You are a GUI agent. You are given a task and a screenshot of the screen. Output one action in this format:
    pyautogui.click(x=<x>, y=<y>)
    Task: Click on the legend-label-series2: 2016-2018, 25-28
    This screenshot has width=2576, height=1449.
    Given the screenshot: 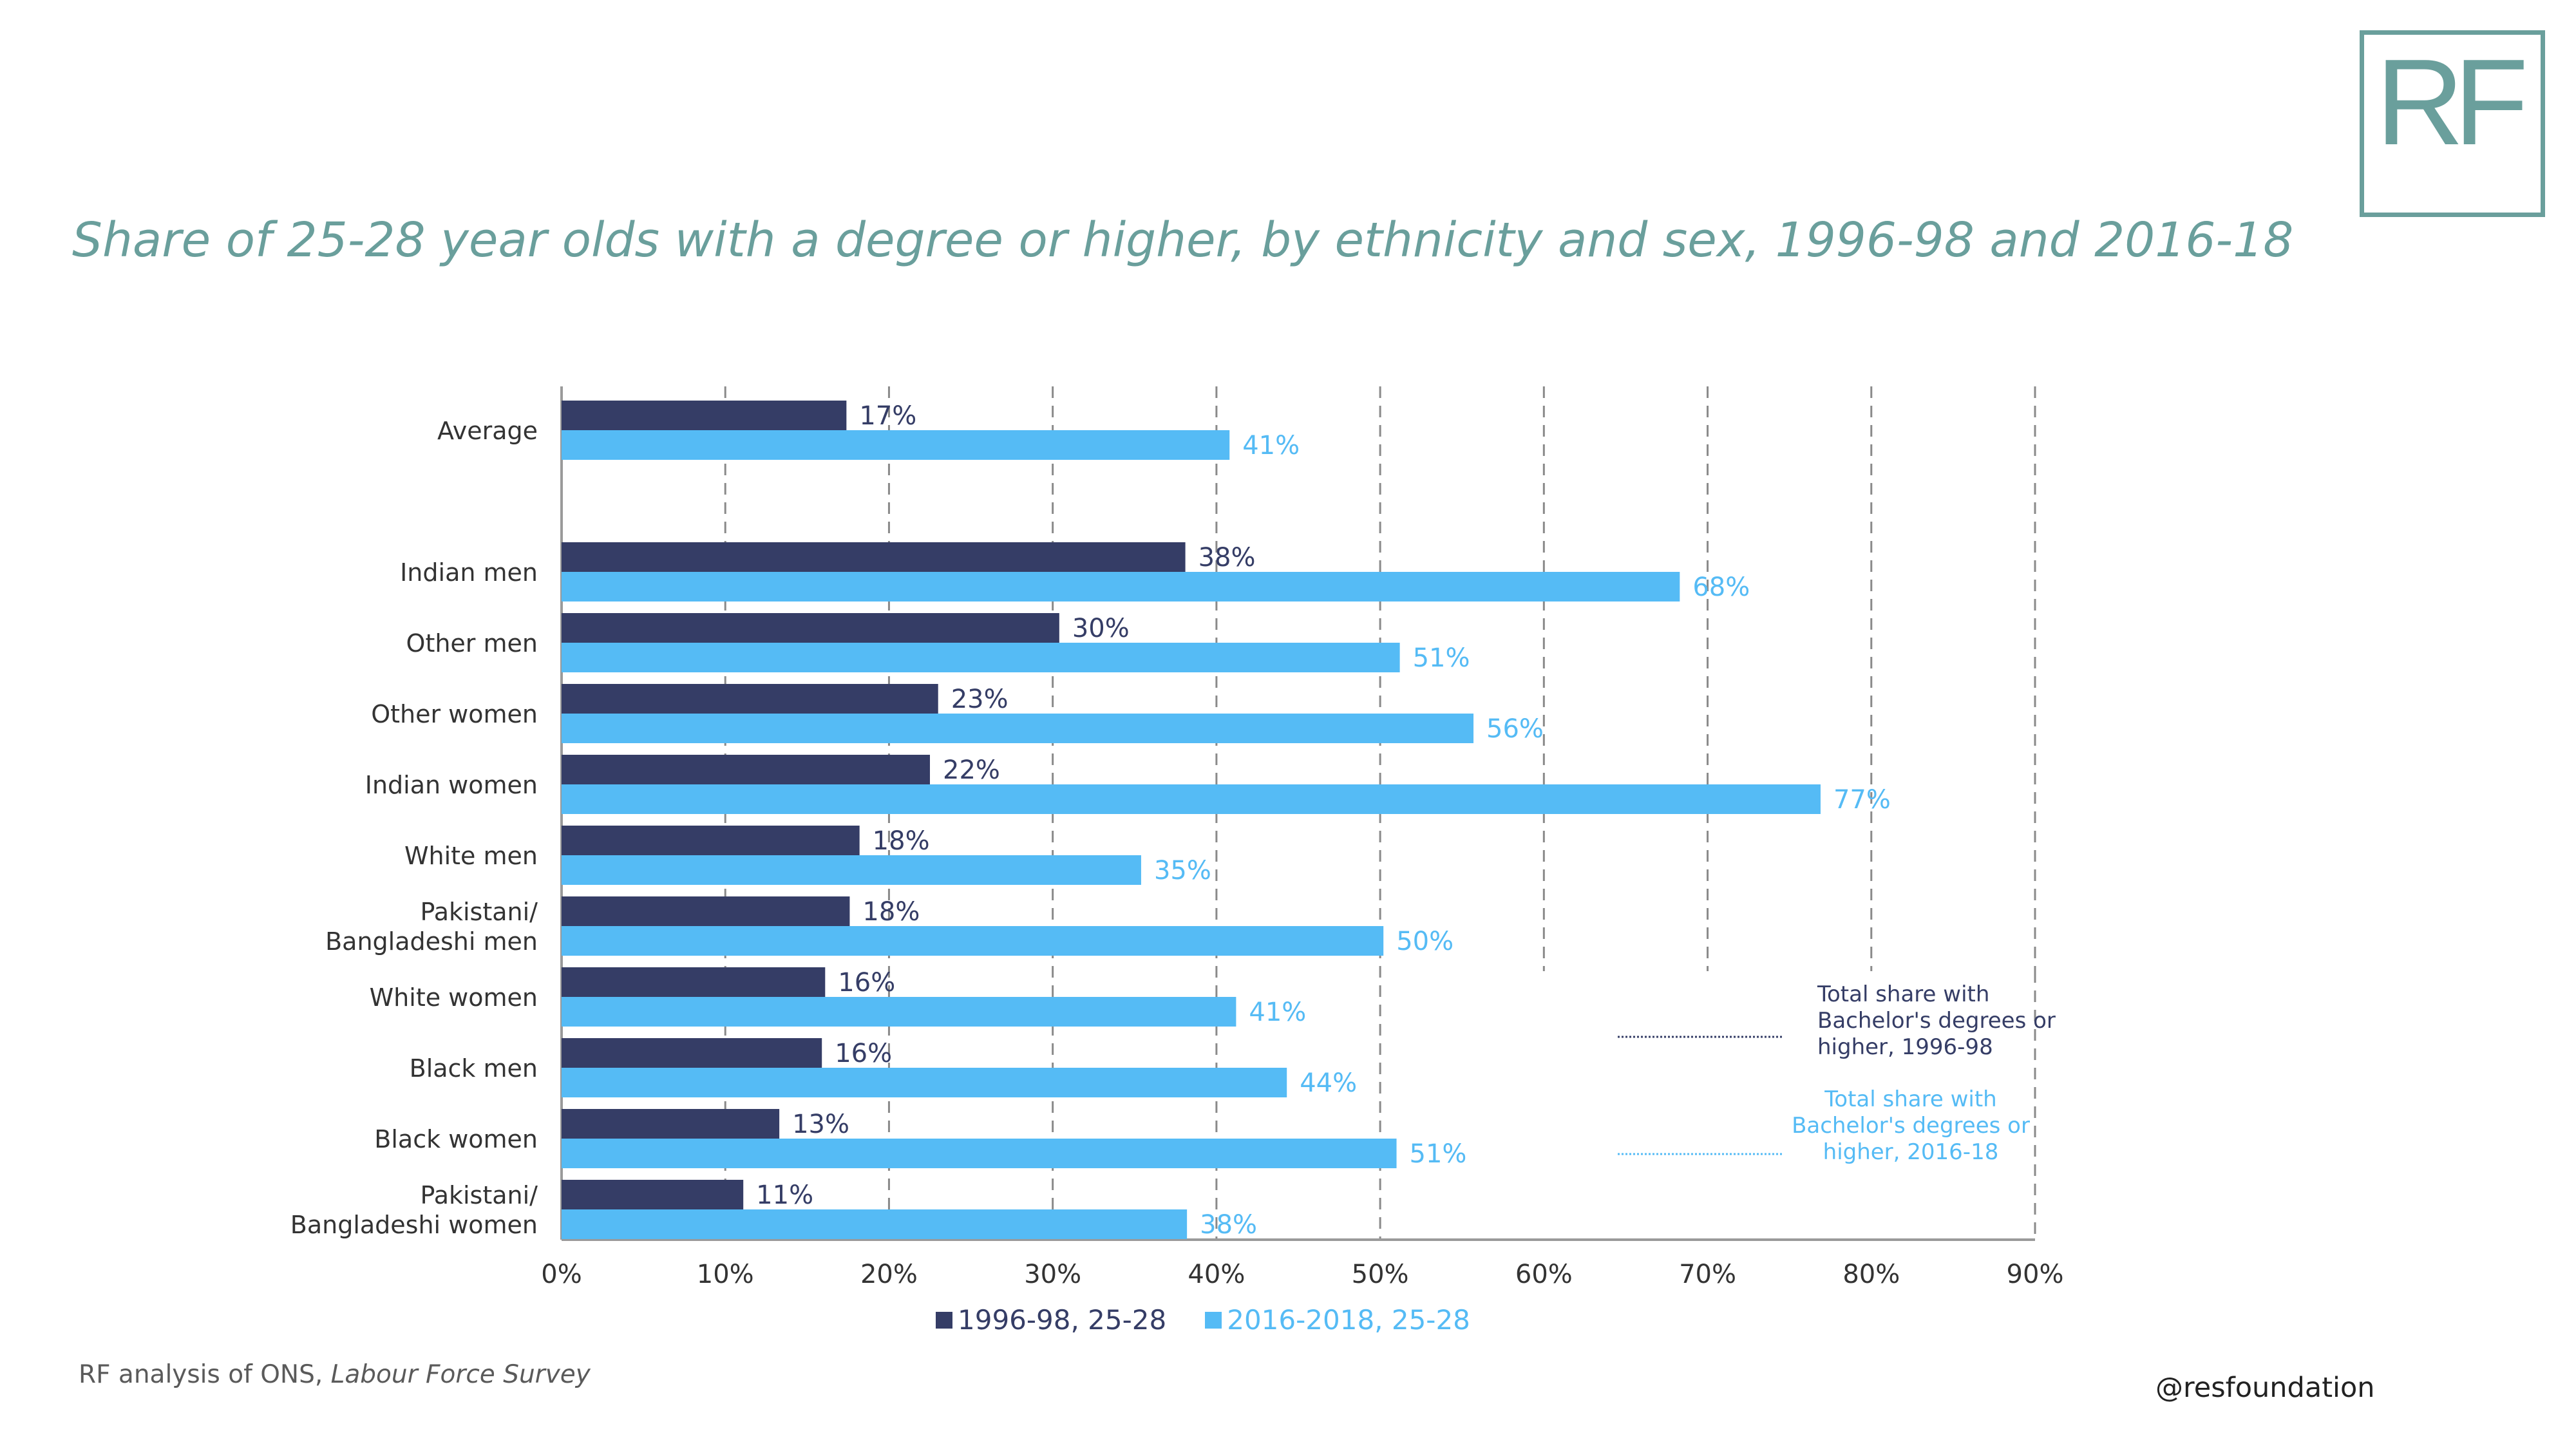 What is the action you would take?
    pyautogui.click(x=1349, y=1320)
    